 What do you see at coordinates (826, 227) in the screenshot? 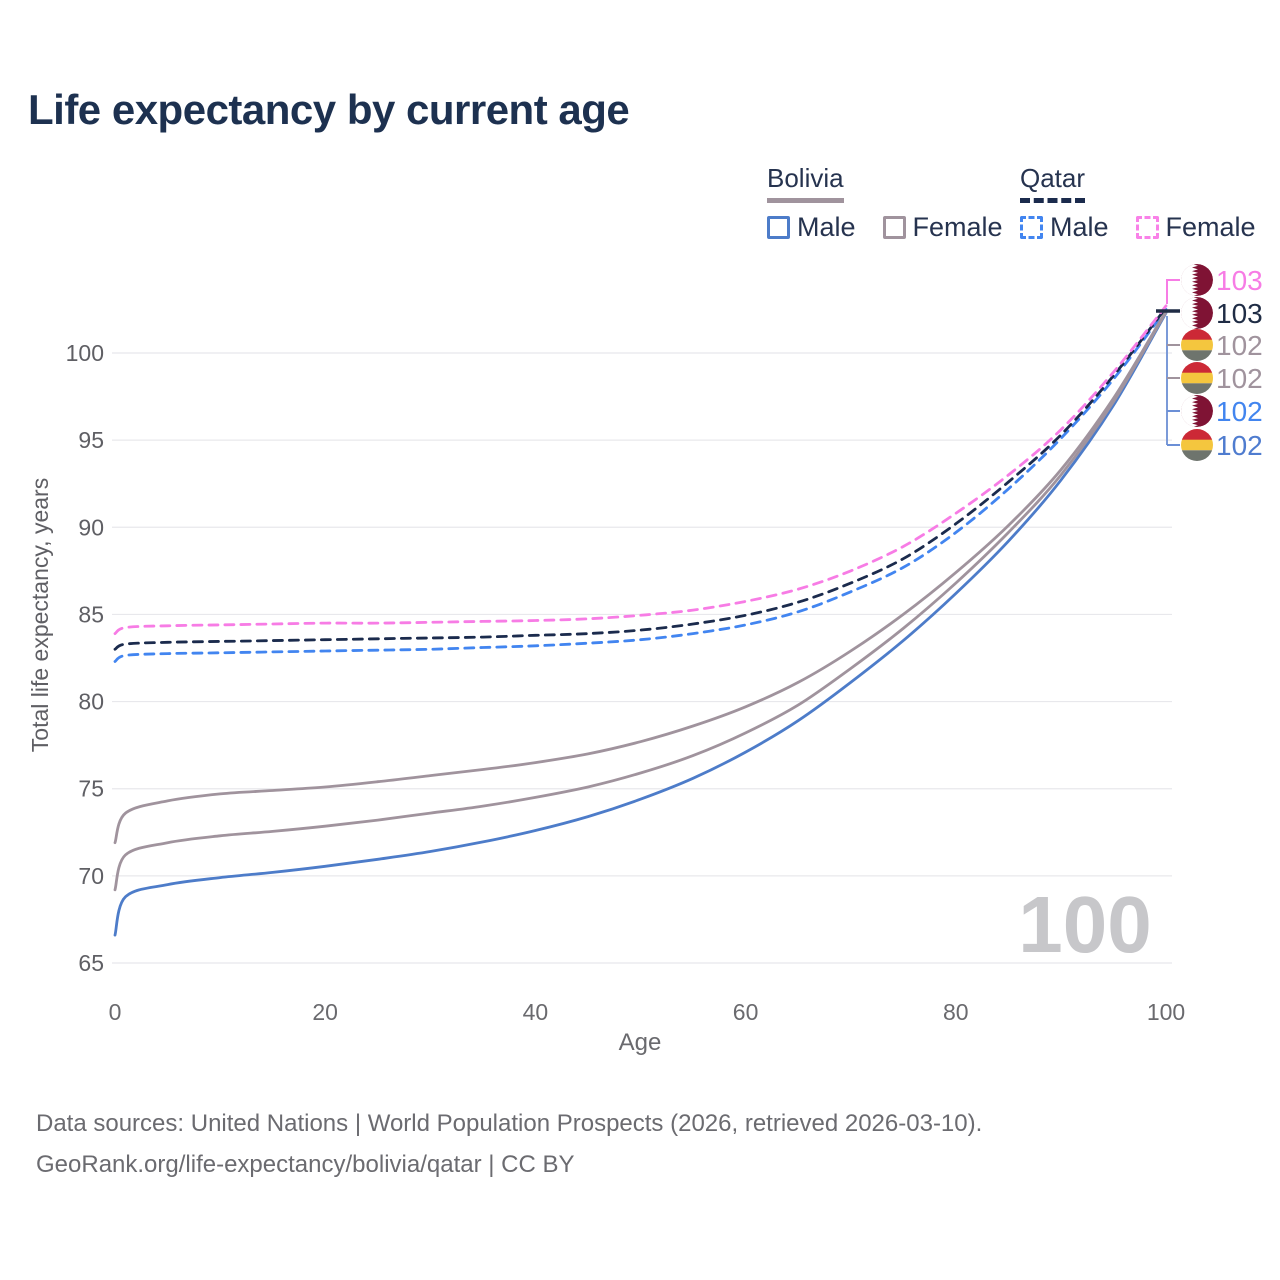
I see `legend-label-bolivia-male: Male` at bounding box center [826, 227].